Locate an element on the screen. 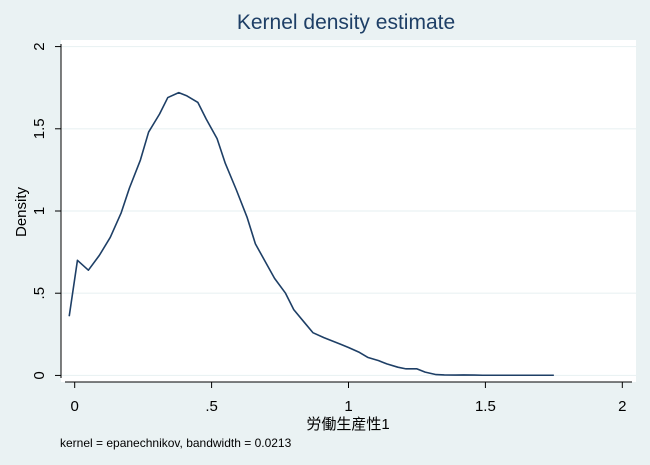  y-axis-title: Density is located at coordinates (21, 211).